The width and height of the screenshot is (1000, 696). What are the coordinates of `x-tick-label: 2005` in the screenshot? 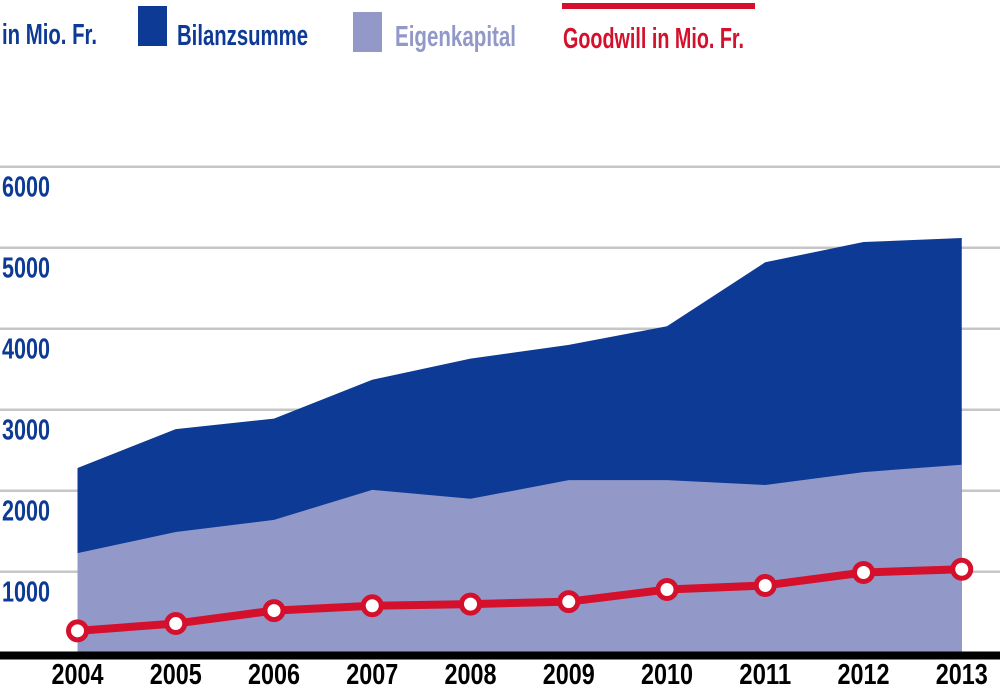 It's located at (176, 675).